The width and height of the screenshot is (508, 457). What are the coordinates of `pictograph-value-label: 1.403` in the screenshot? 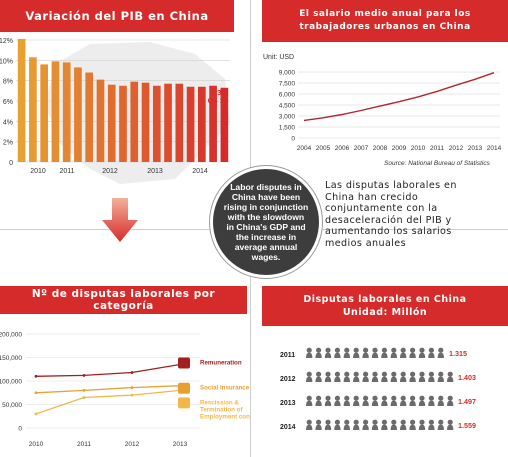 It's located at (467, 377).